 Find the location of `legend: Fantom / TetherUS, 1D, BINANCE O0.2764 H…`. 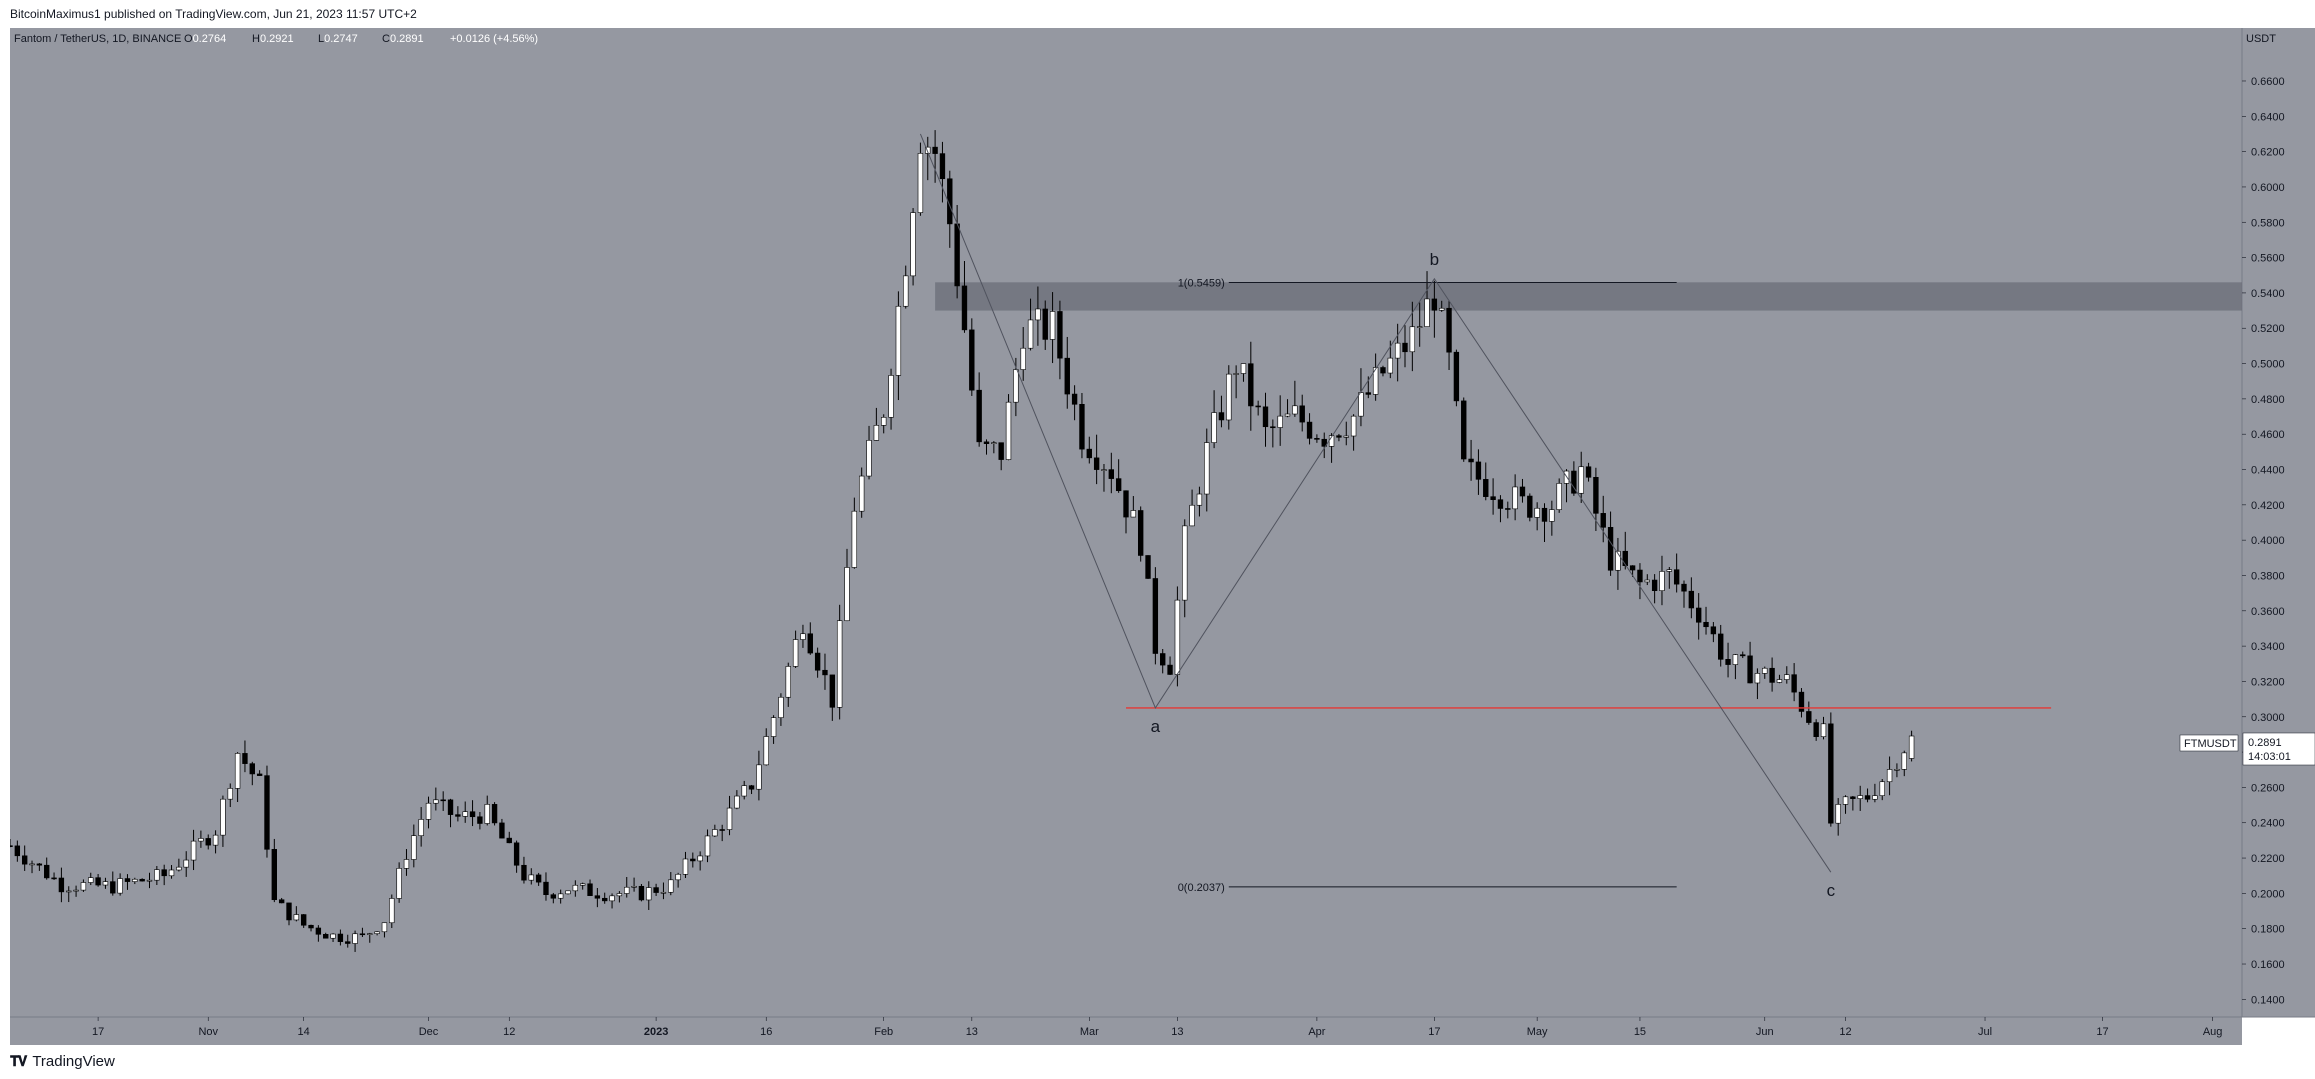

legend: Fantom / TetherUS, 1D, BINANCE O0.2764 H… is located at coordinates (276, 39).